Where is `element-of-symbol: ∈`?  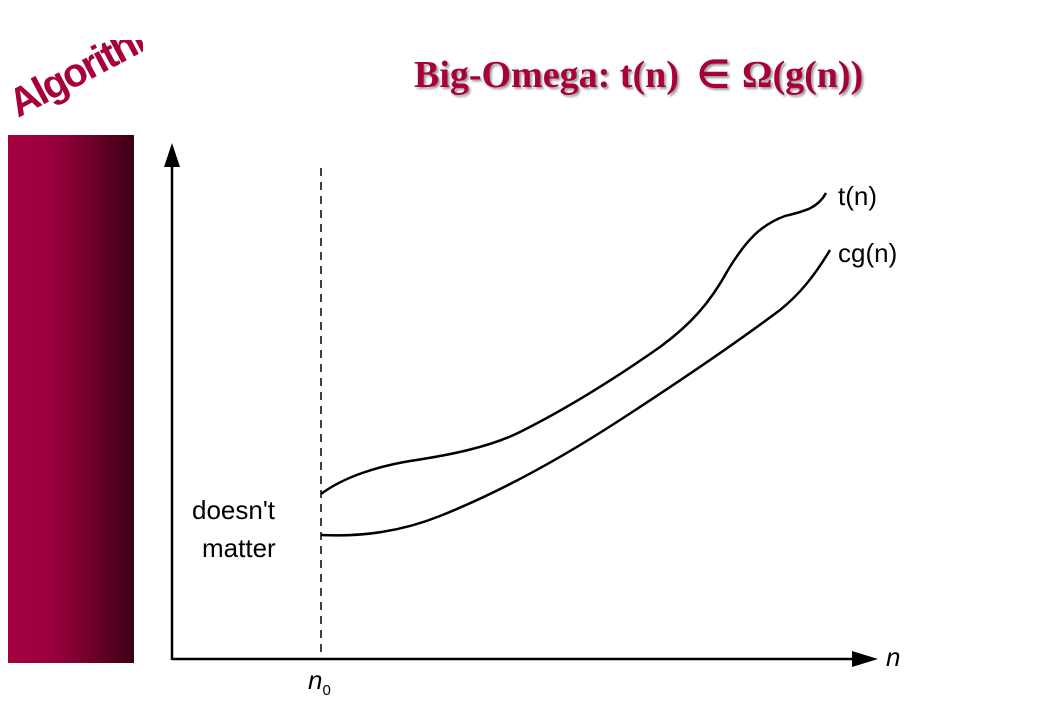 element-of-symbol: ∈ is located at coordinates (713, 75).